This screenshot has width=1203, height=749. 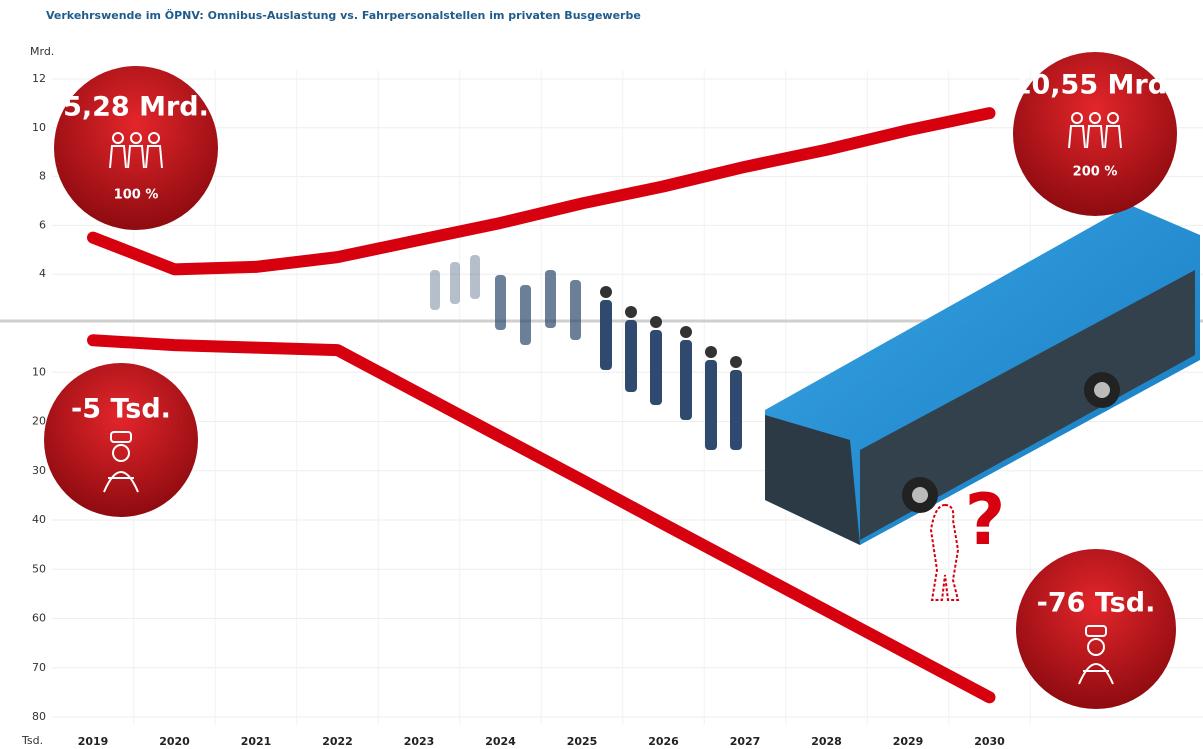 I want to click on badge-note: 100 %, so click(x=136, y=195).